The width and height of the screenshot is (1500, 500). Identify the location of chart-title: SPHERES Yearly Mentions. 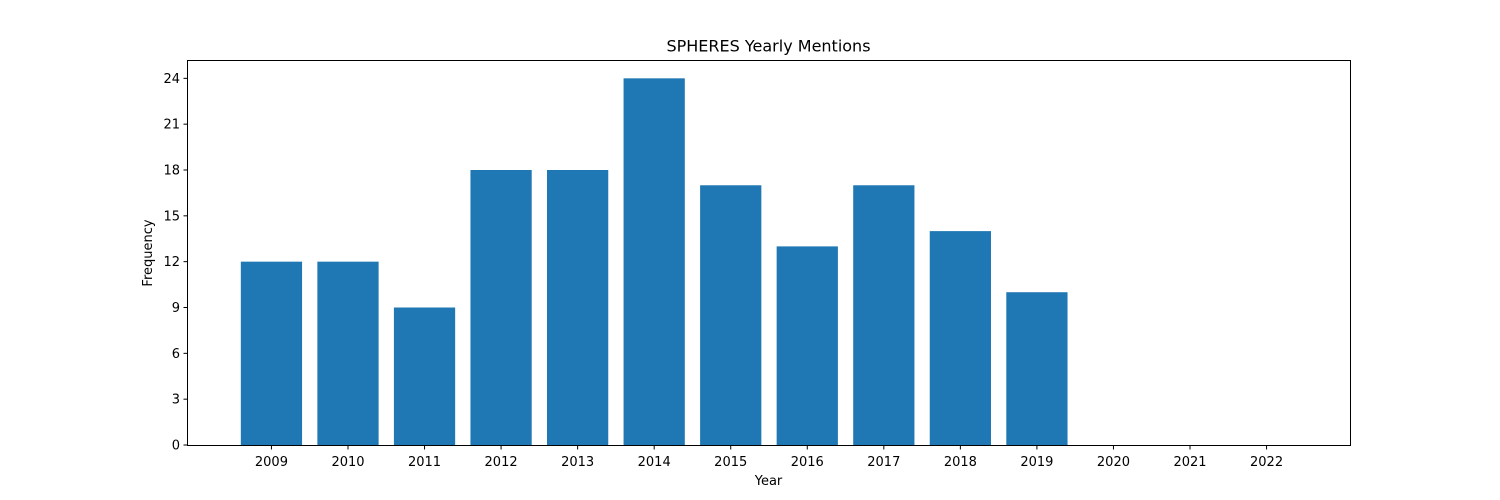
(768, 46).